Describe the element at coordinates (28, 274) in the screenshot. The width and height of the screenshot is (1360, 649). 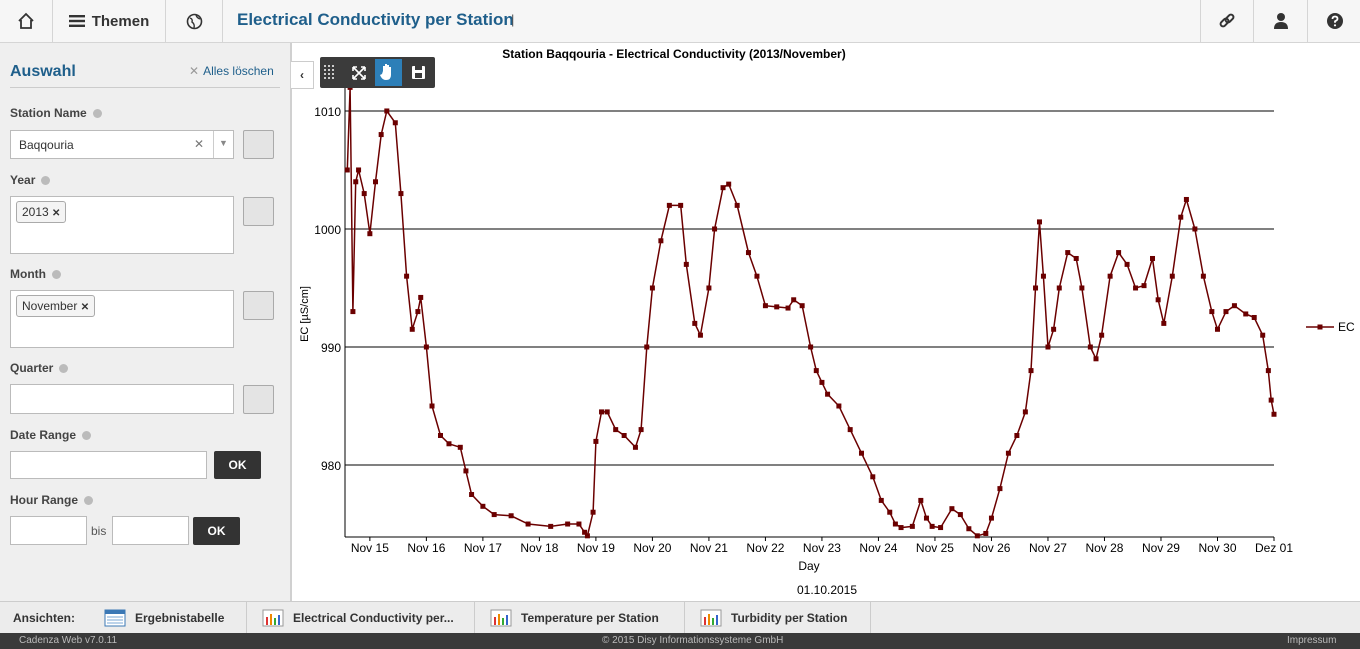
I see `month-label-text: Month` at that location.